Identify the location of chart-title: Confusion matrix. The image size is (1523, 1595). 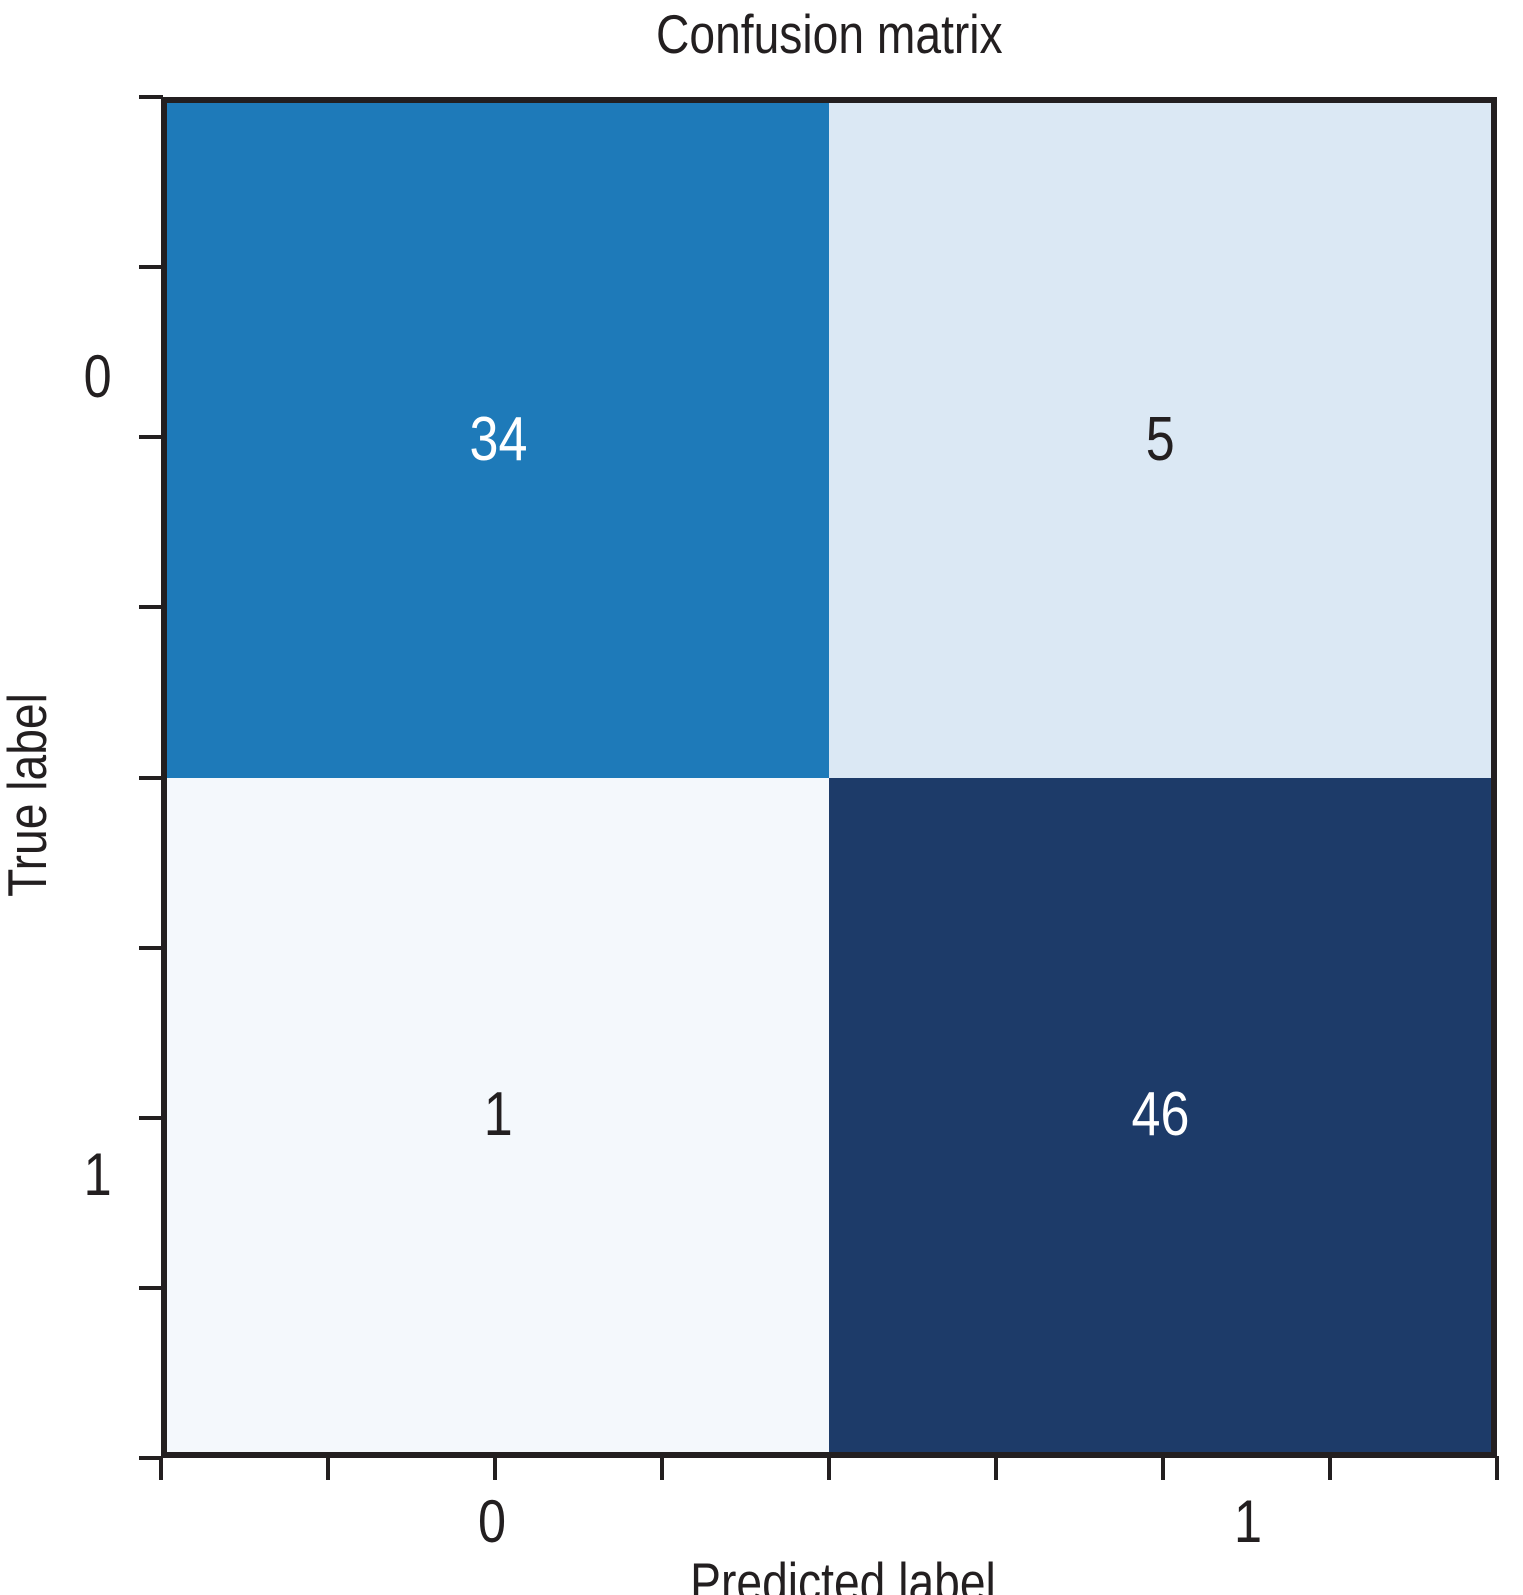
(829, 34).